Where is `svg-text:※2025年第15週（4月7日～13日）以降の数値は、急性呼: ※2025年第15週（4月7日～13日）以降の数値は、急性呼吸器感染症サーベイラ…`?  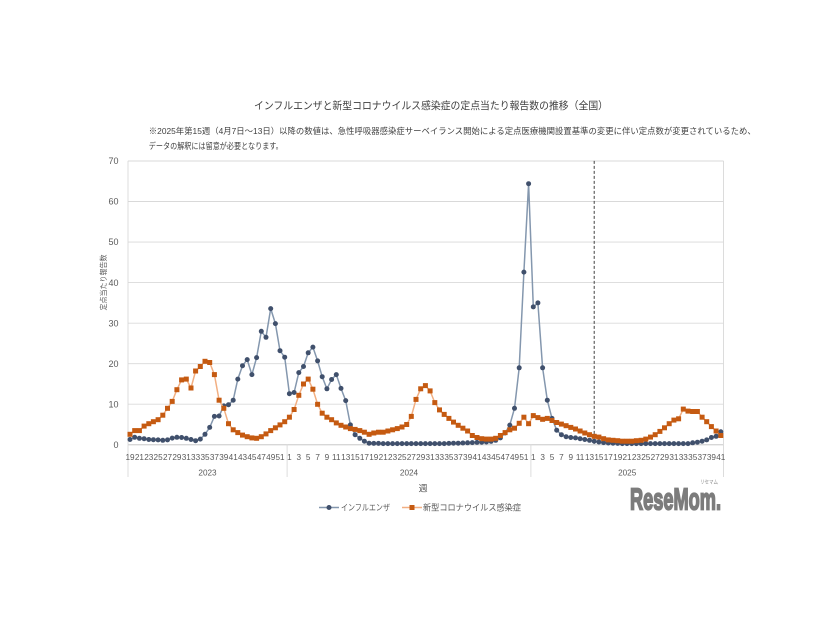 svg-text:※2025年第15週（4月7日～13日）以降の数値は、急性呼: ※2025年第15週（4月7日～13日）以降の数値は、急性呼吸器感染症サーベイラ… is located at coordinates (452, 131).